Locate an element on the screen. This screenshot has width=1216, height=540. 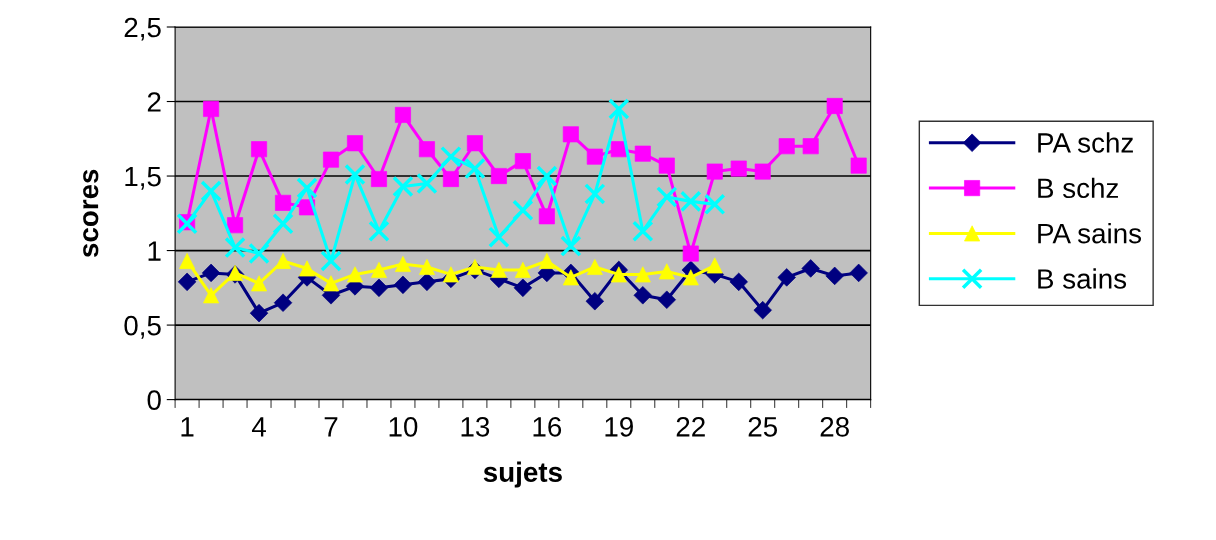
x-tick-label: 1 is located at coordinates (187, 427).